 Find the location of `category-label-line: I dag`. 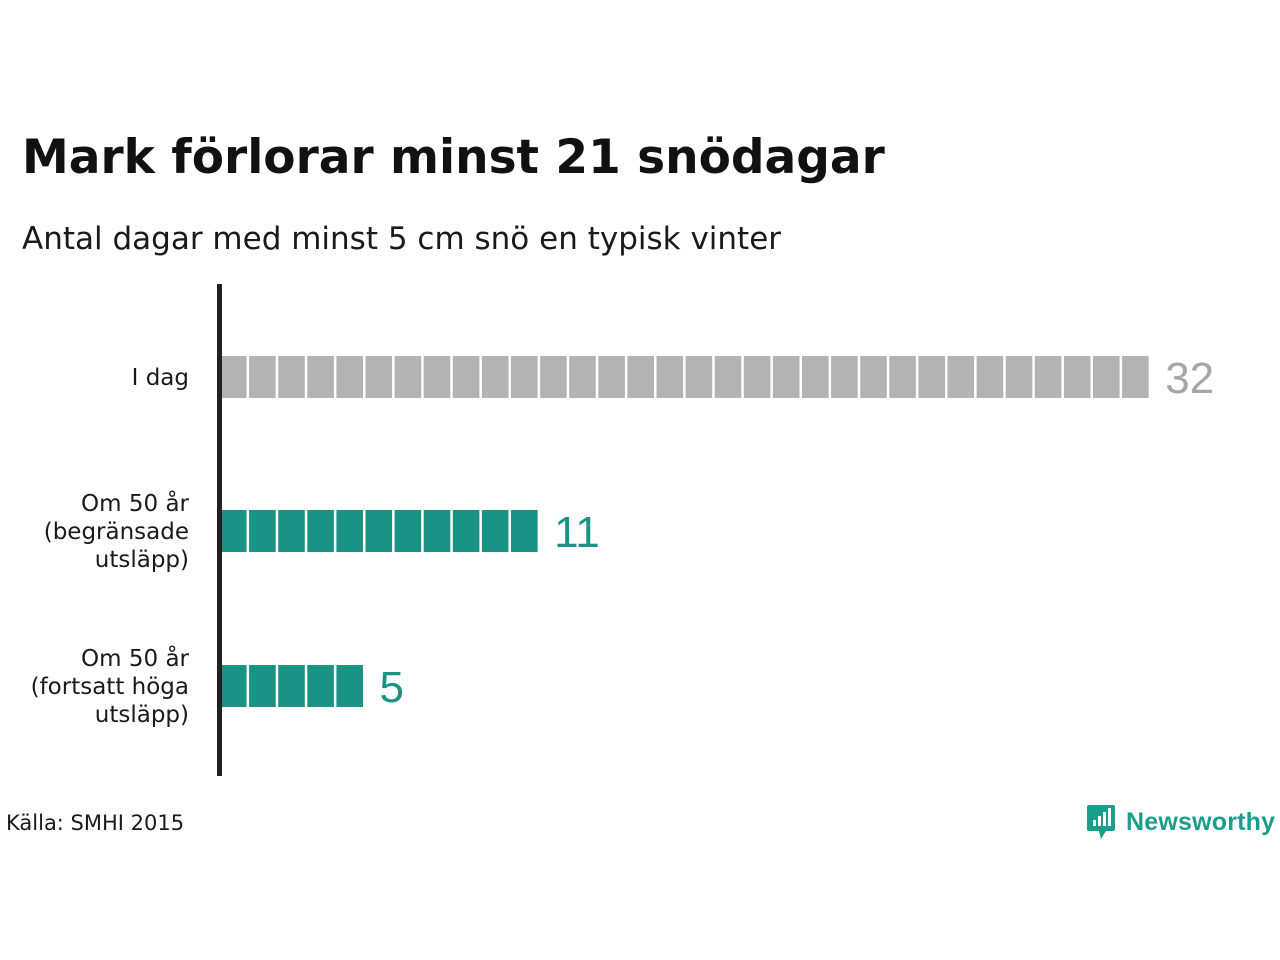

category-label-line: I dag is located at coordinates (160, 378).